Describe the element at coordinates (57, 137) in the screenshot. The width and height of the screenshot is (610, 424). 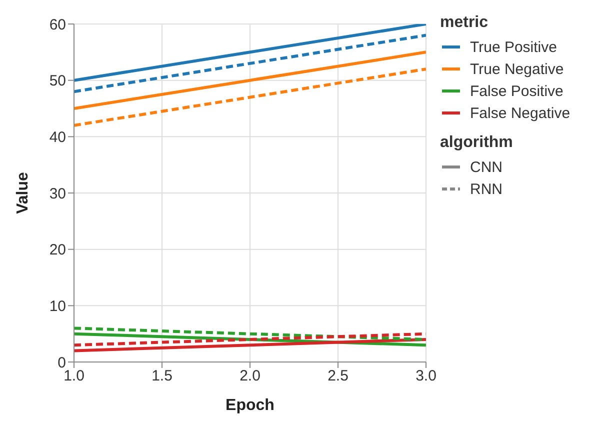
I see `y-tick-label: 40` at that location.